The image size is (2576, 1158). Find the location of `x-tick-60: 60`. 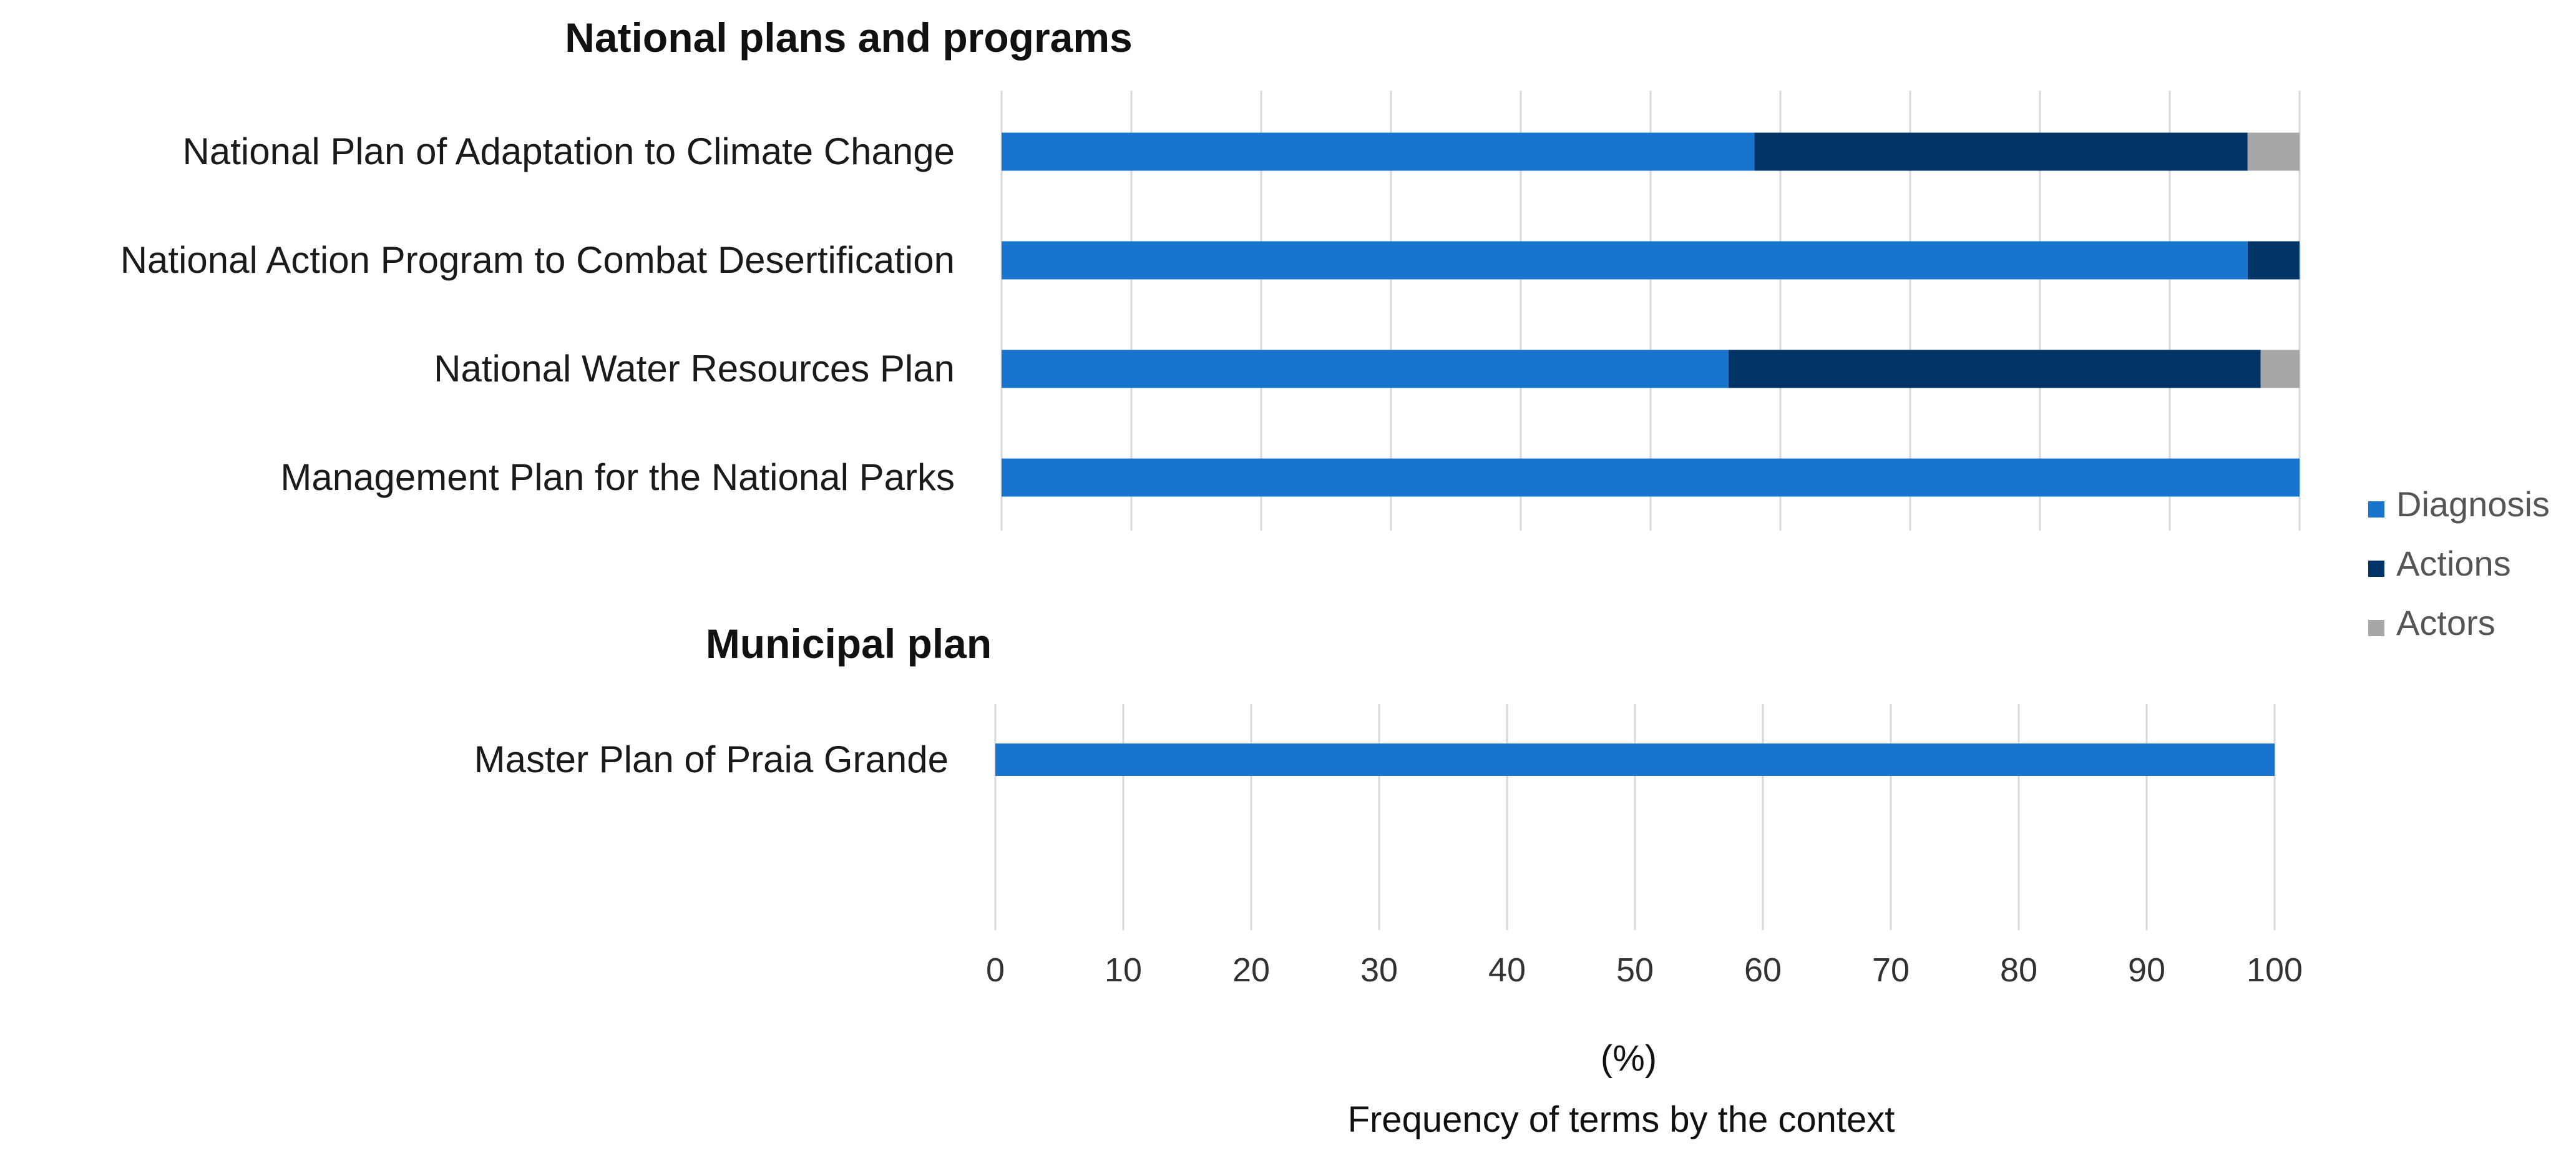

x-tick-60: 60 is located at coordinates (1763, 970).